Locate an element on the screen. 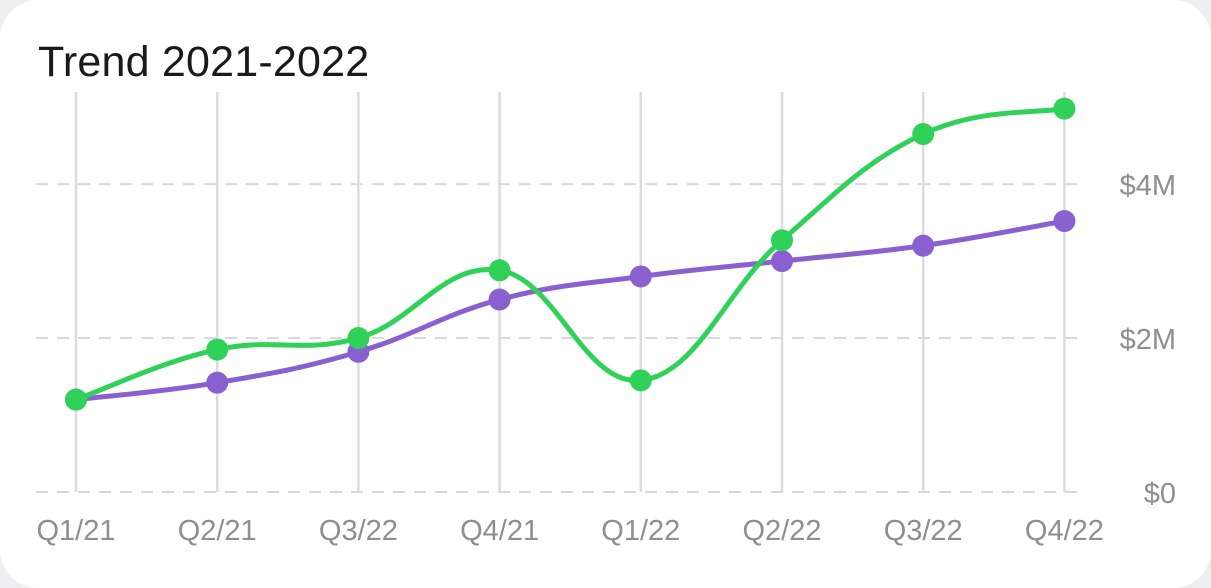 Image resolution: width=1211 pixels, height=588 pixels. y-tick-label: $2M is located at coordinates (1148, 340).